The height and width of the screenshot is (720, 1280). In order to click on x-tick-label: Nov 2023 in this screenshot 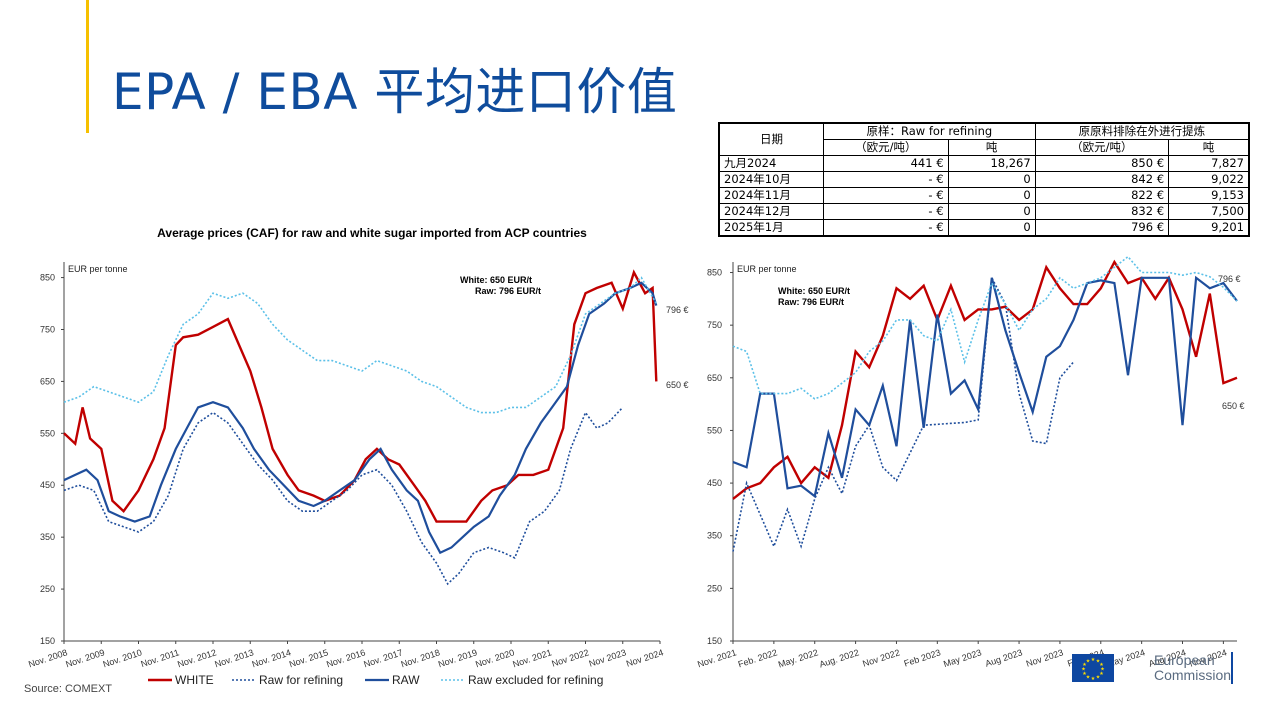, I will do `click(608, 657)`.